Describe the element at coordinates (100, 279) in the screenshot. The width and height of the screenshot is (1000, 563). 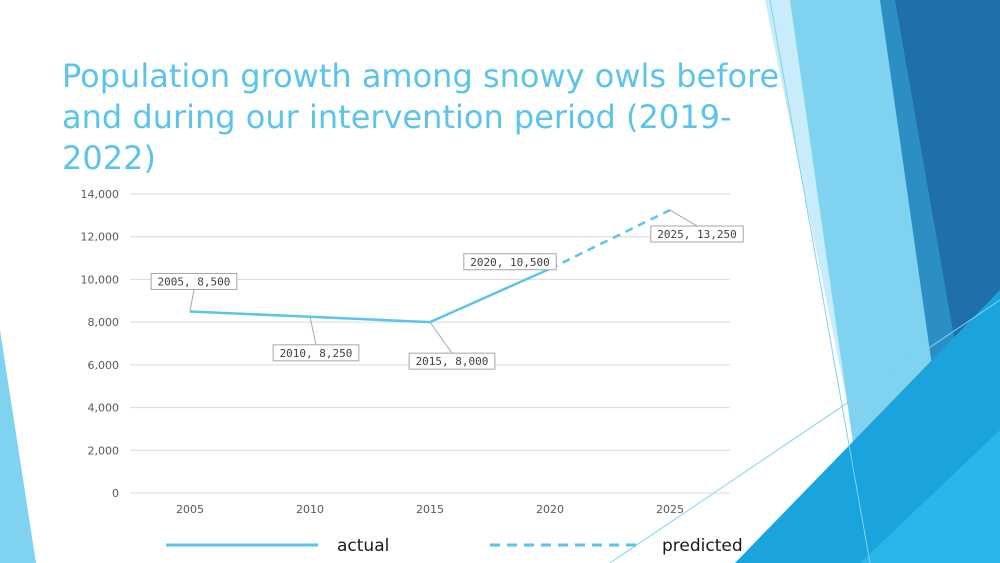
I see `y-tick-label: 10,000` at that location.